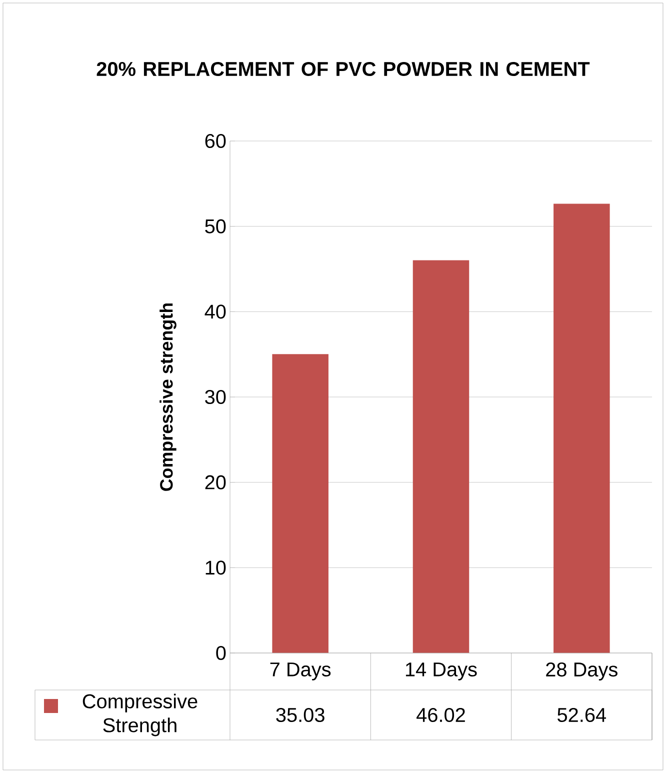 The image size is (667, 776). What do you see at coordinates (215, 311) in the screenshot?
I see `y-tick-label: 40` at bounding box center [215, 311].